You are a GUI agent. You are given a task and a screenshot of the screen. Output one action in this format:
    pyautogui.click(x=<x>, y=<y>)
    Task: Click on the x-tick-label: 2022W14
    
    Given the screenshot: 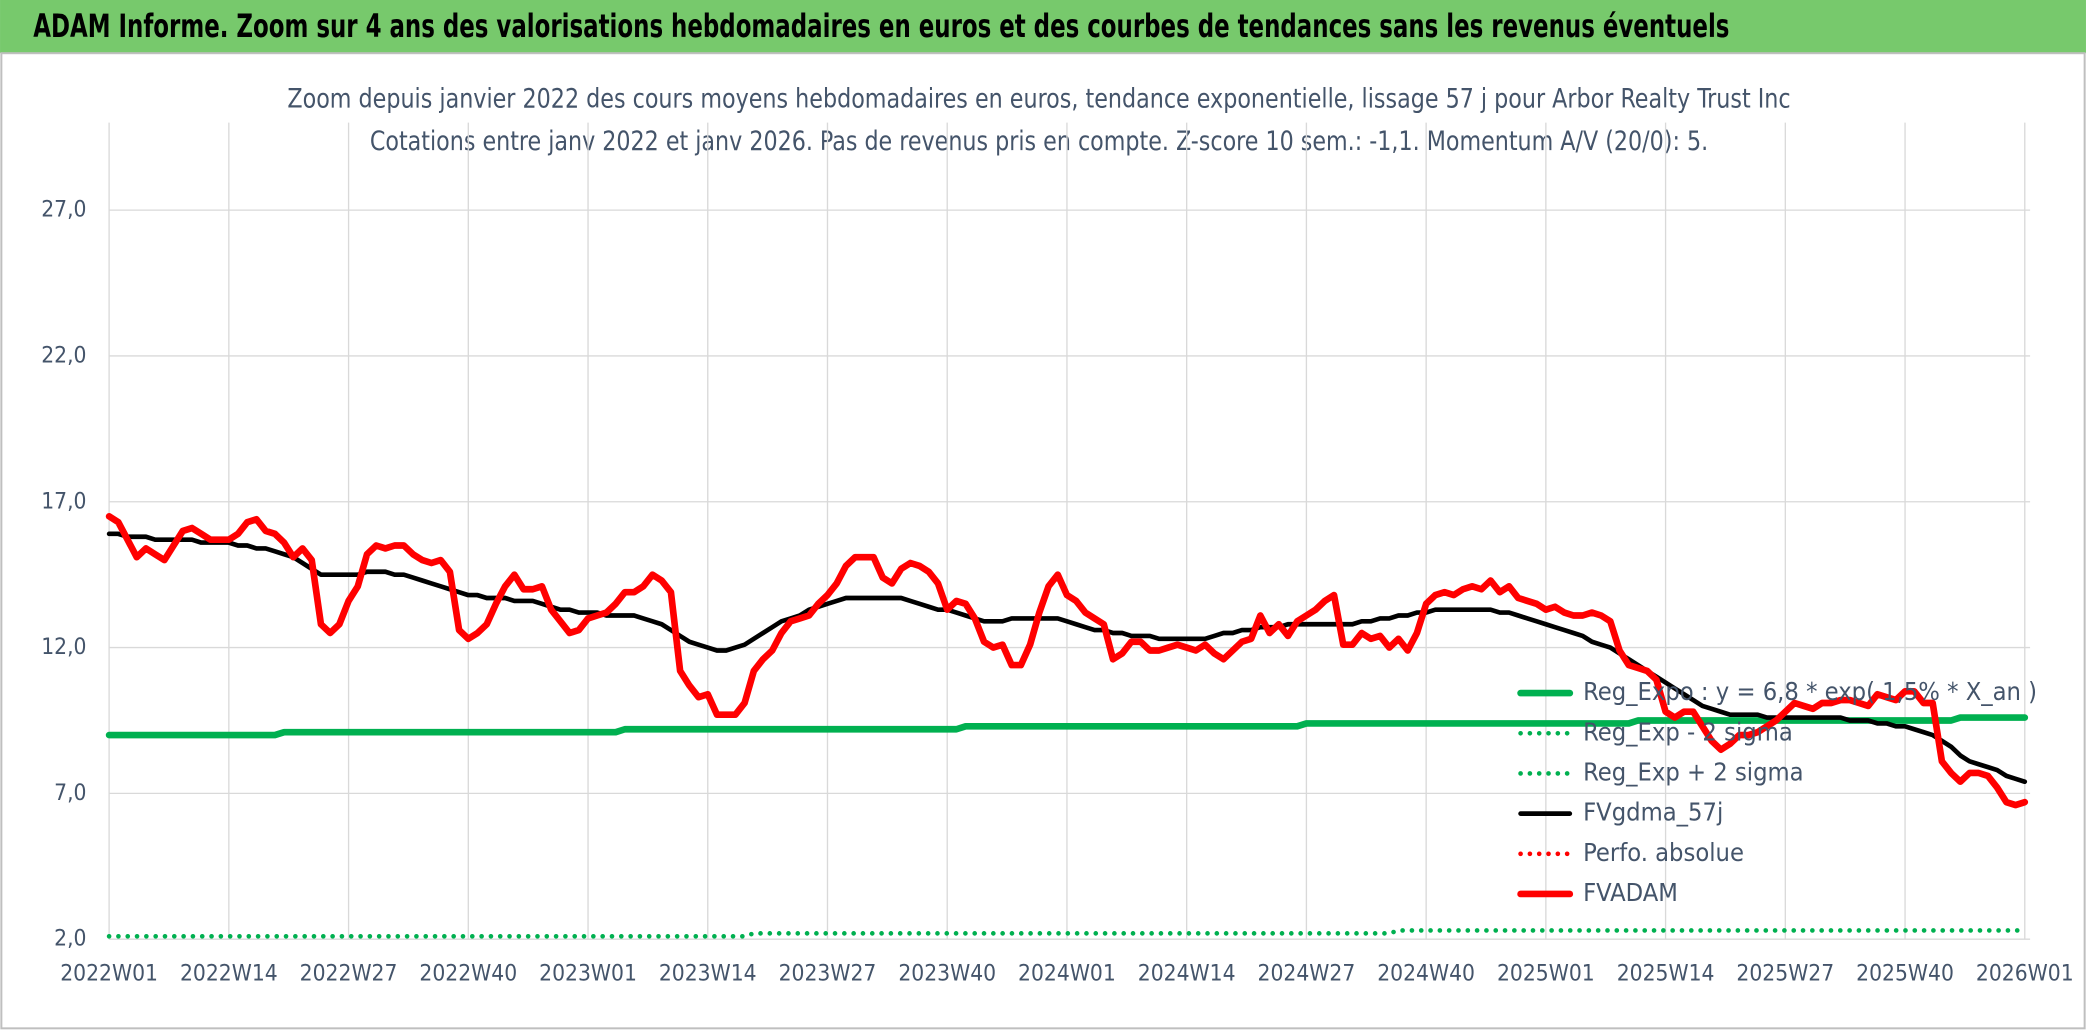 What is the action you would take?
    pyautogui.click(x=229, y=973)
    